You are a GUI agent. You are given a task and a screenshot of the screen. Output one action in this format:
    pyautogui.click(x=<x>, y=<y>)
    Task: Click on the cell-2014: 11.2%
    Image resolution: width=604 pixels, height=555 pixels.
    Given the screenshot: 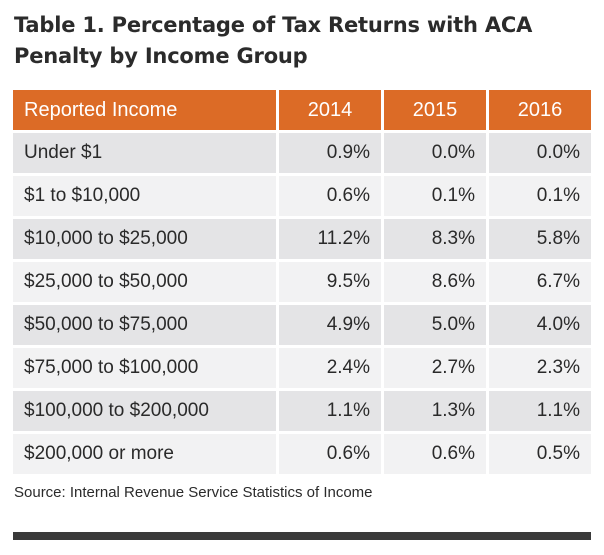 What is the action you would take?
    pyautogui.click(x=330, y=239)
    